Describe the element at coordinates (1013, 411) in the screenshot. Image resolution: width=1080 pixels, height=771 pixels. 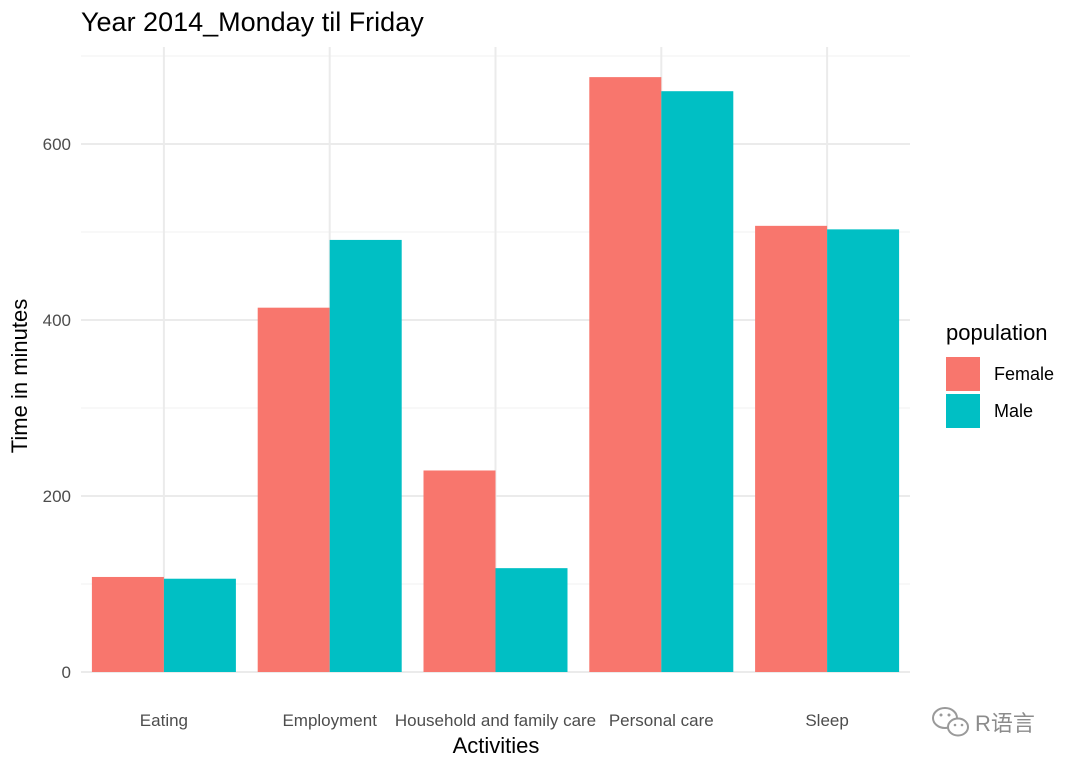
I see `legend-label-male: Male` at that location.